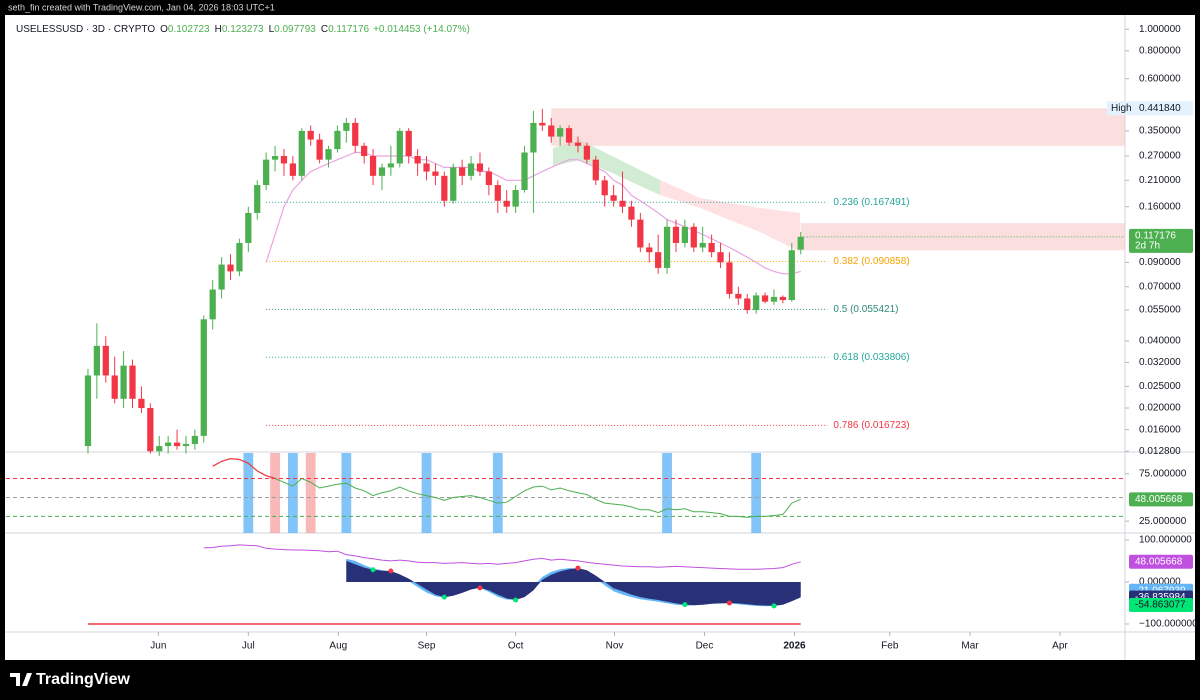  I want to click on y-tick-label: 0.160000, so click(1160, 206).